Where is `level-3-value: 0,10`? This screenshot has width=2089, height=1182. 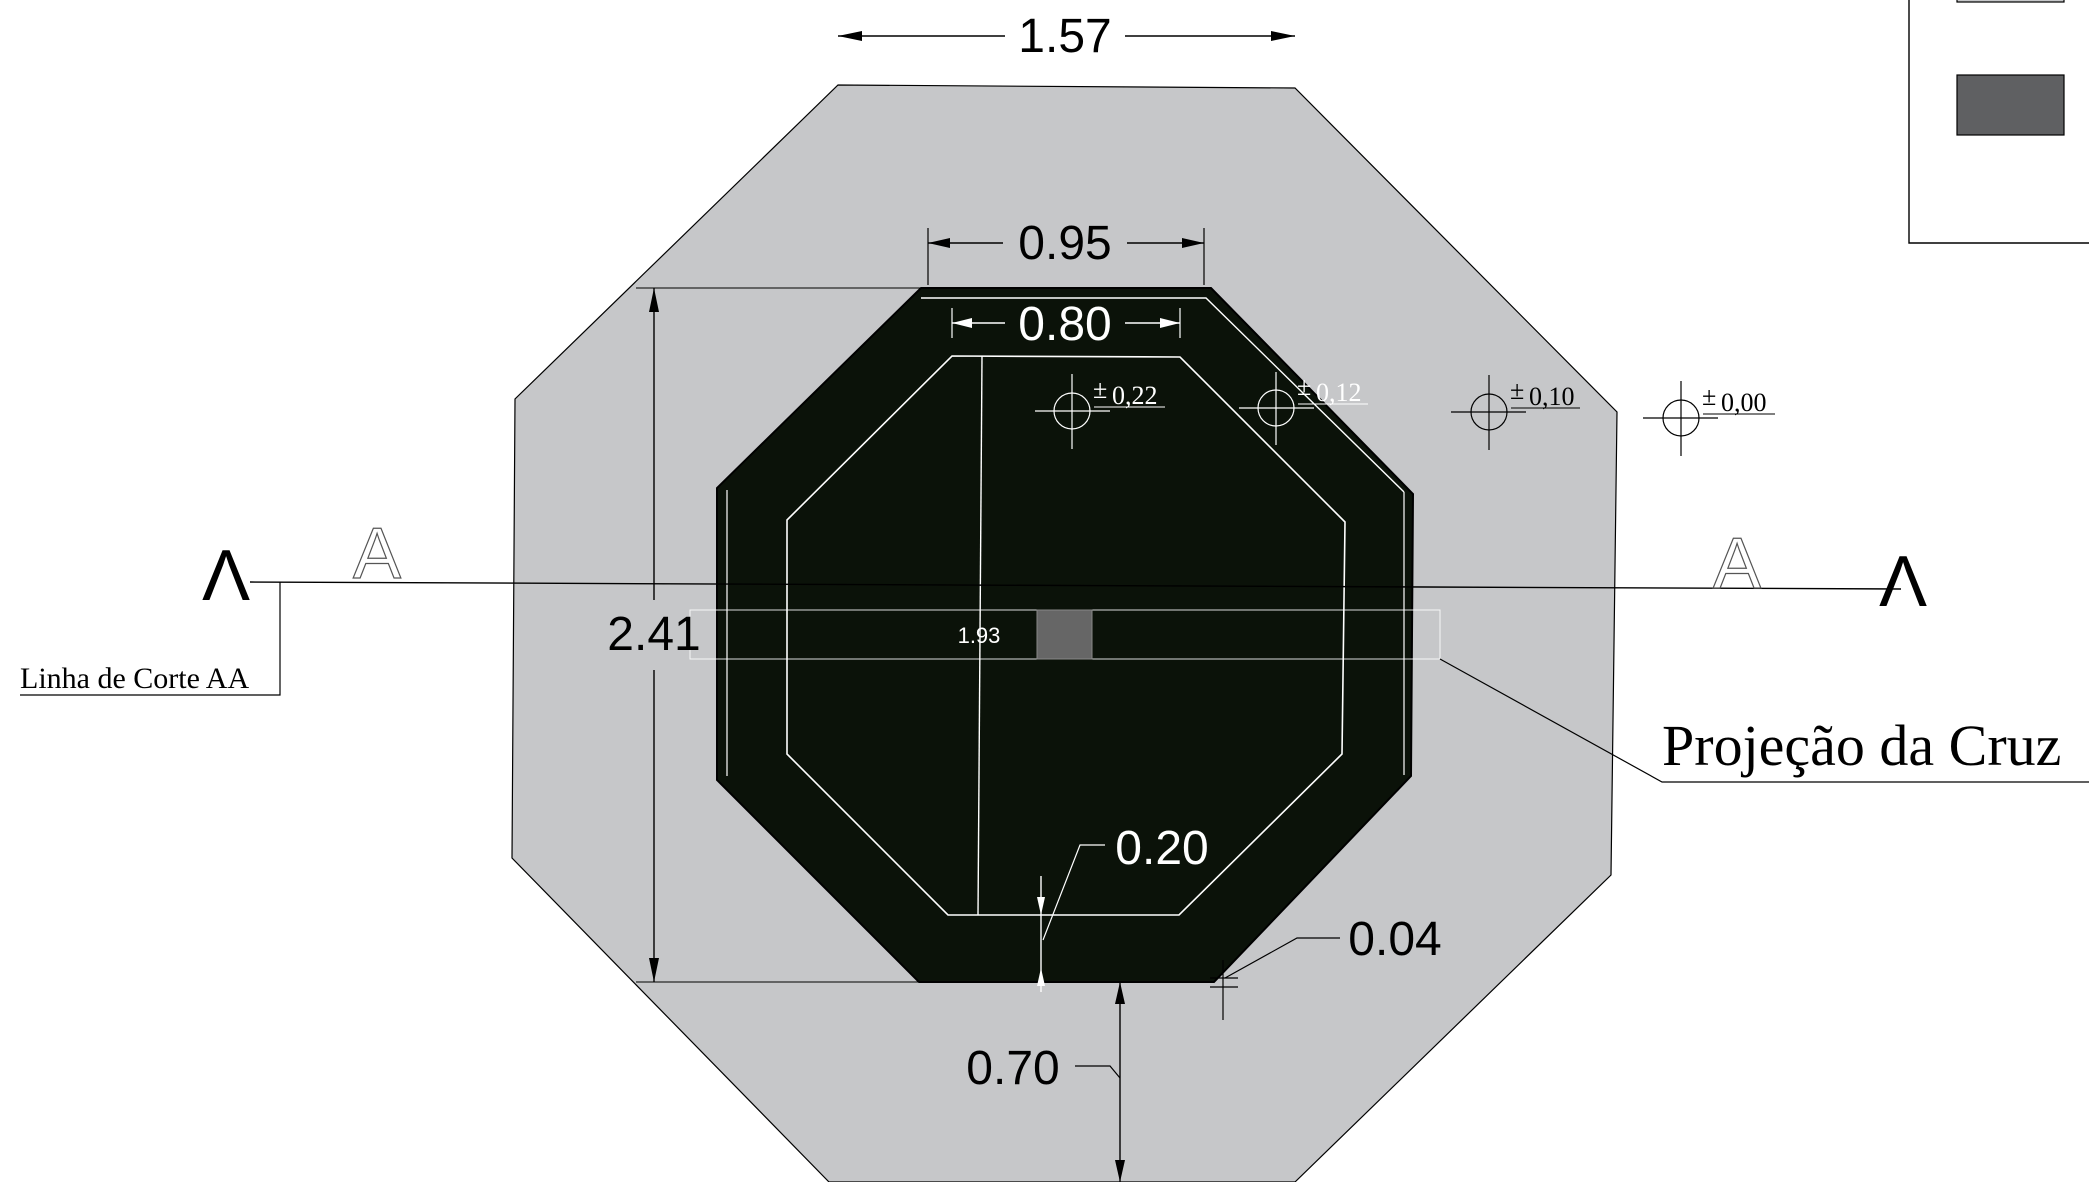
level-3-value: 0,10 is located at coordinates (1552, 396).